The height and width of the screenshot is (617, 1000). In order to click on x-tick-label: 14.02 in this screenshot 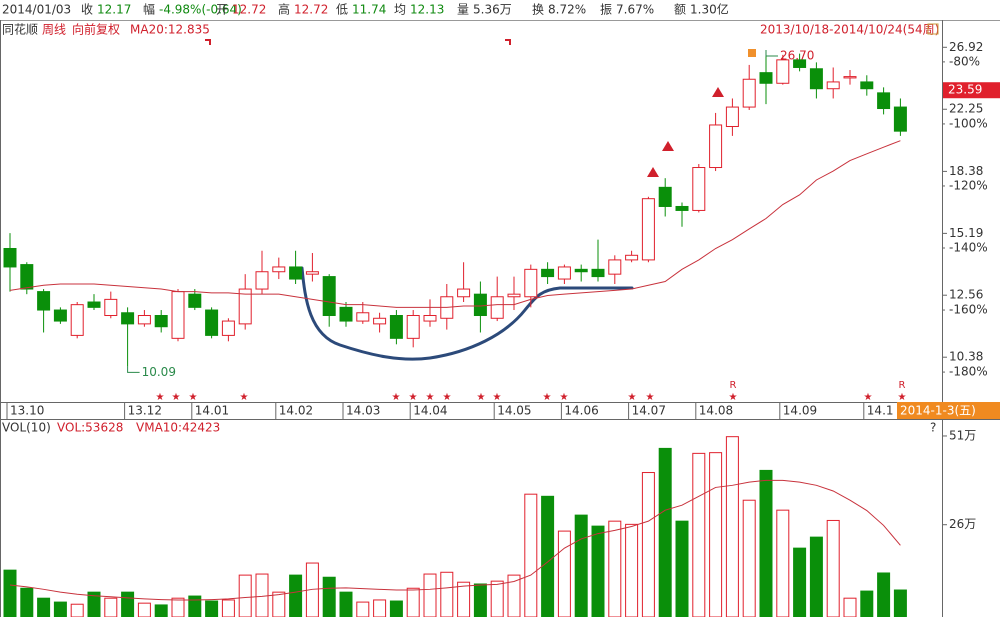, I will do `click(296, 411)`.